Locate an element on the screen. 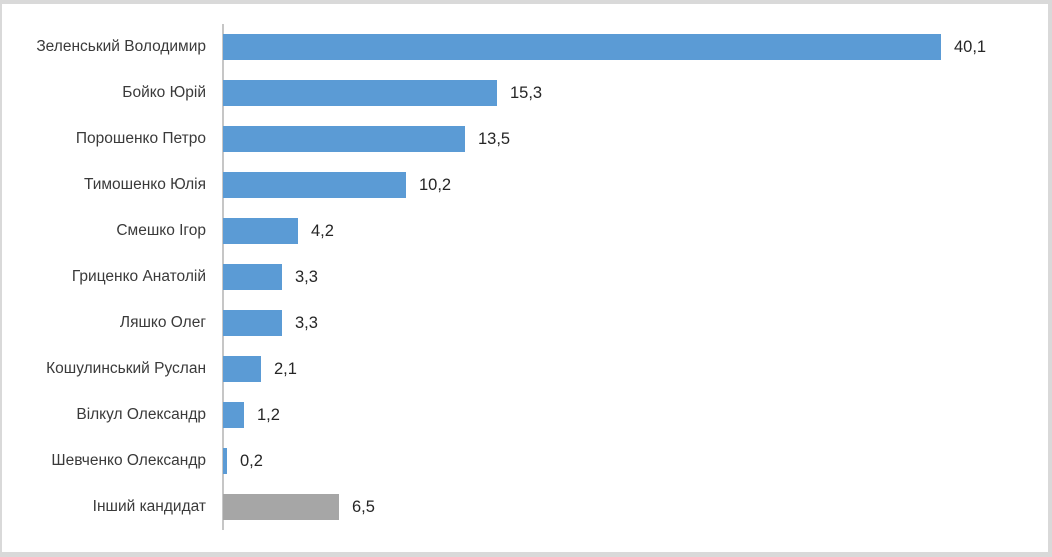 The height and width of the screenshot is (557, 1052). category-label: Інший кандидат is located at coordinates (149, 506).